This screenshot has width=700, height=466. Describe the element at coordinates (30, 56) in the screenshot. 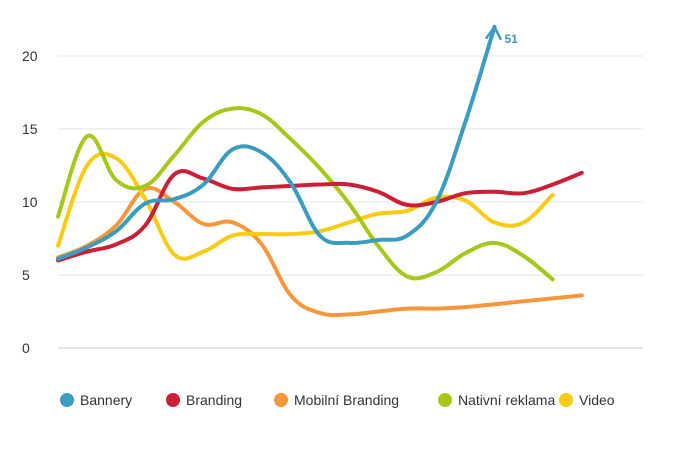

I see `y-tick-label-20: 20` at that location.